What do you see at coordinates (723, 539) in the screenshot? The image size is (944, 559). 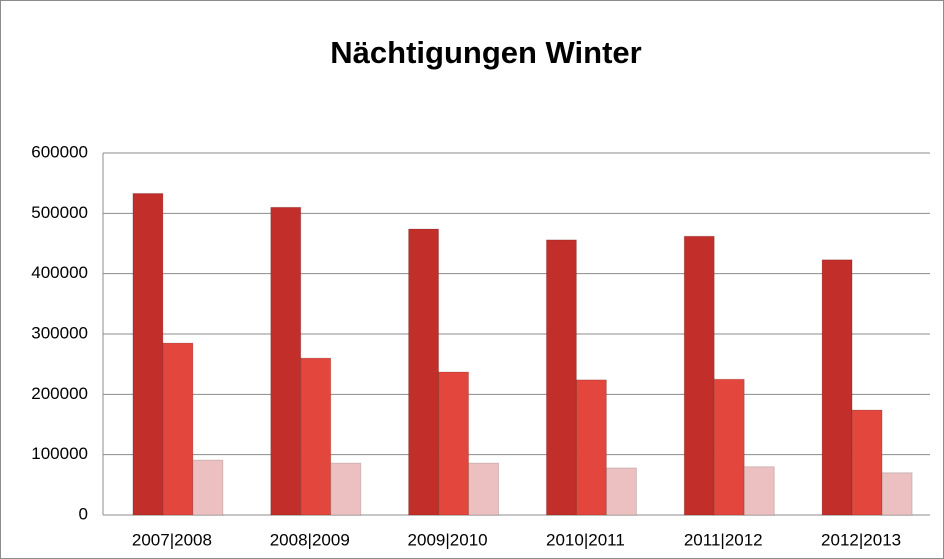 I see `x-tick-label: 2011|2012` at bounding box center [723, 539].